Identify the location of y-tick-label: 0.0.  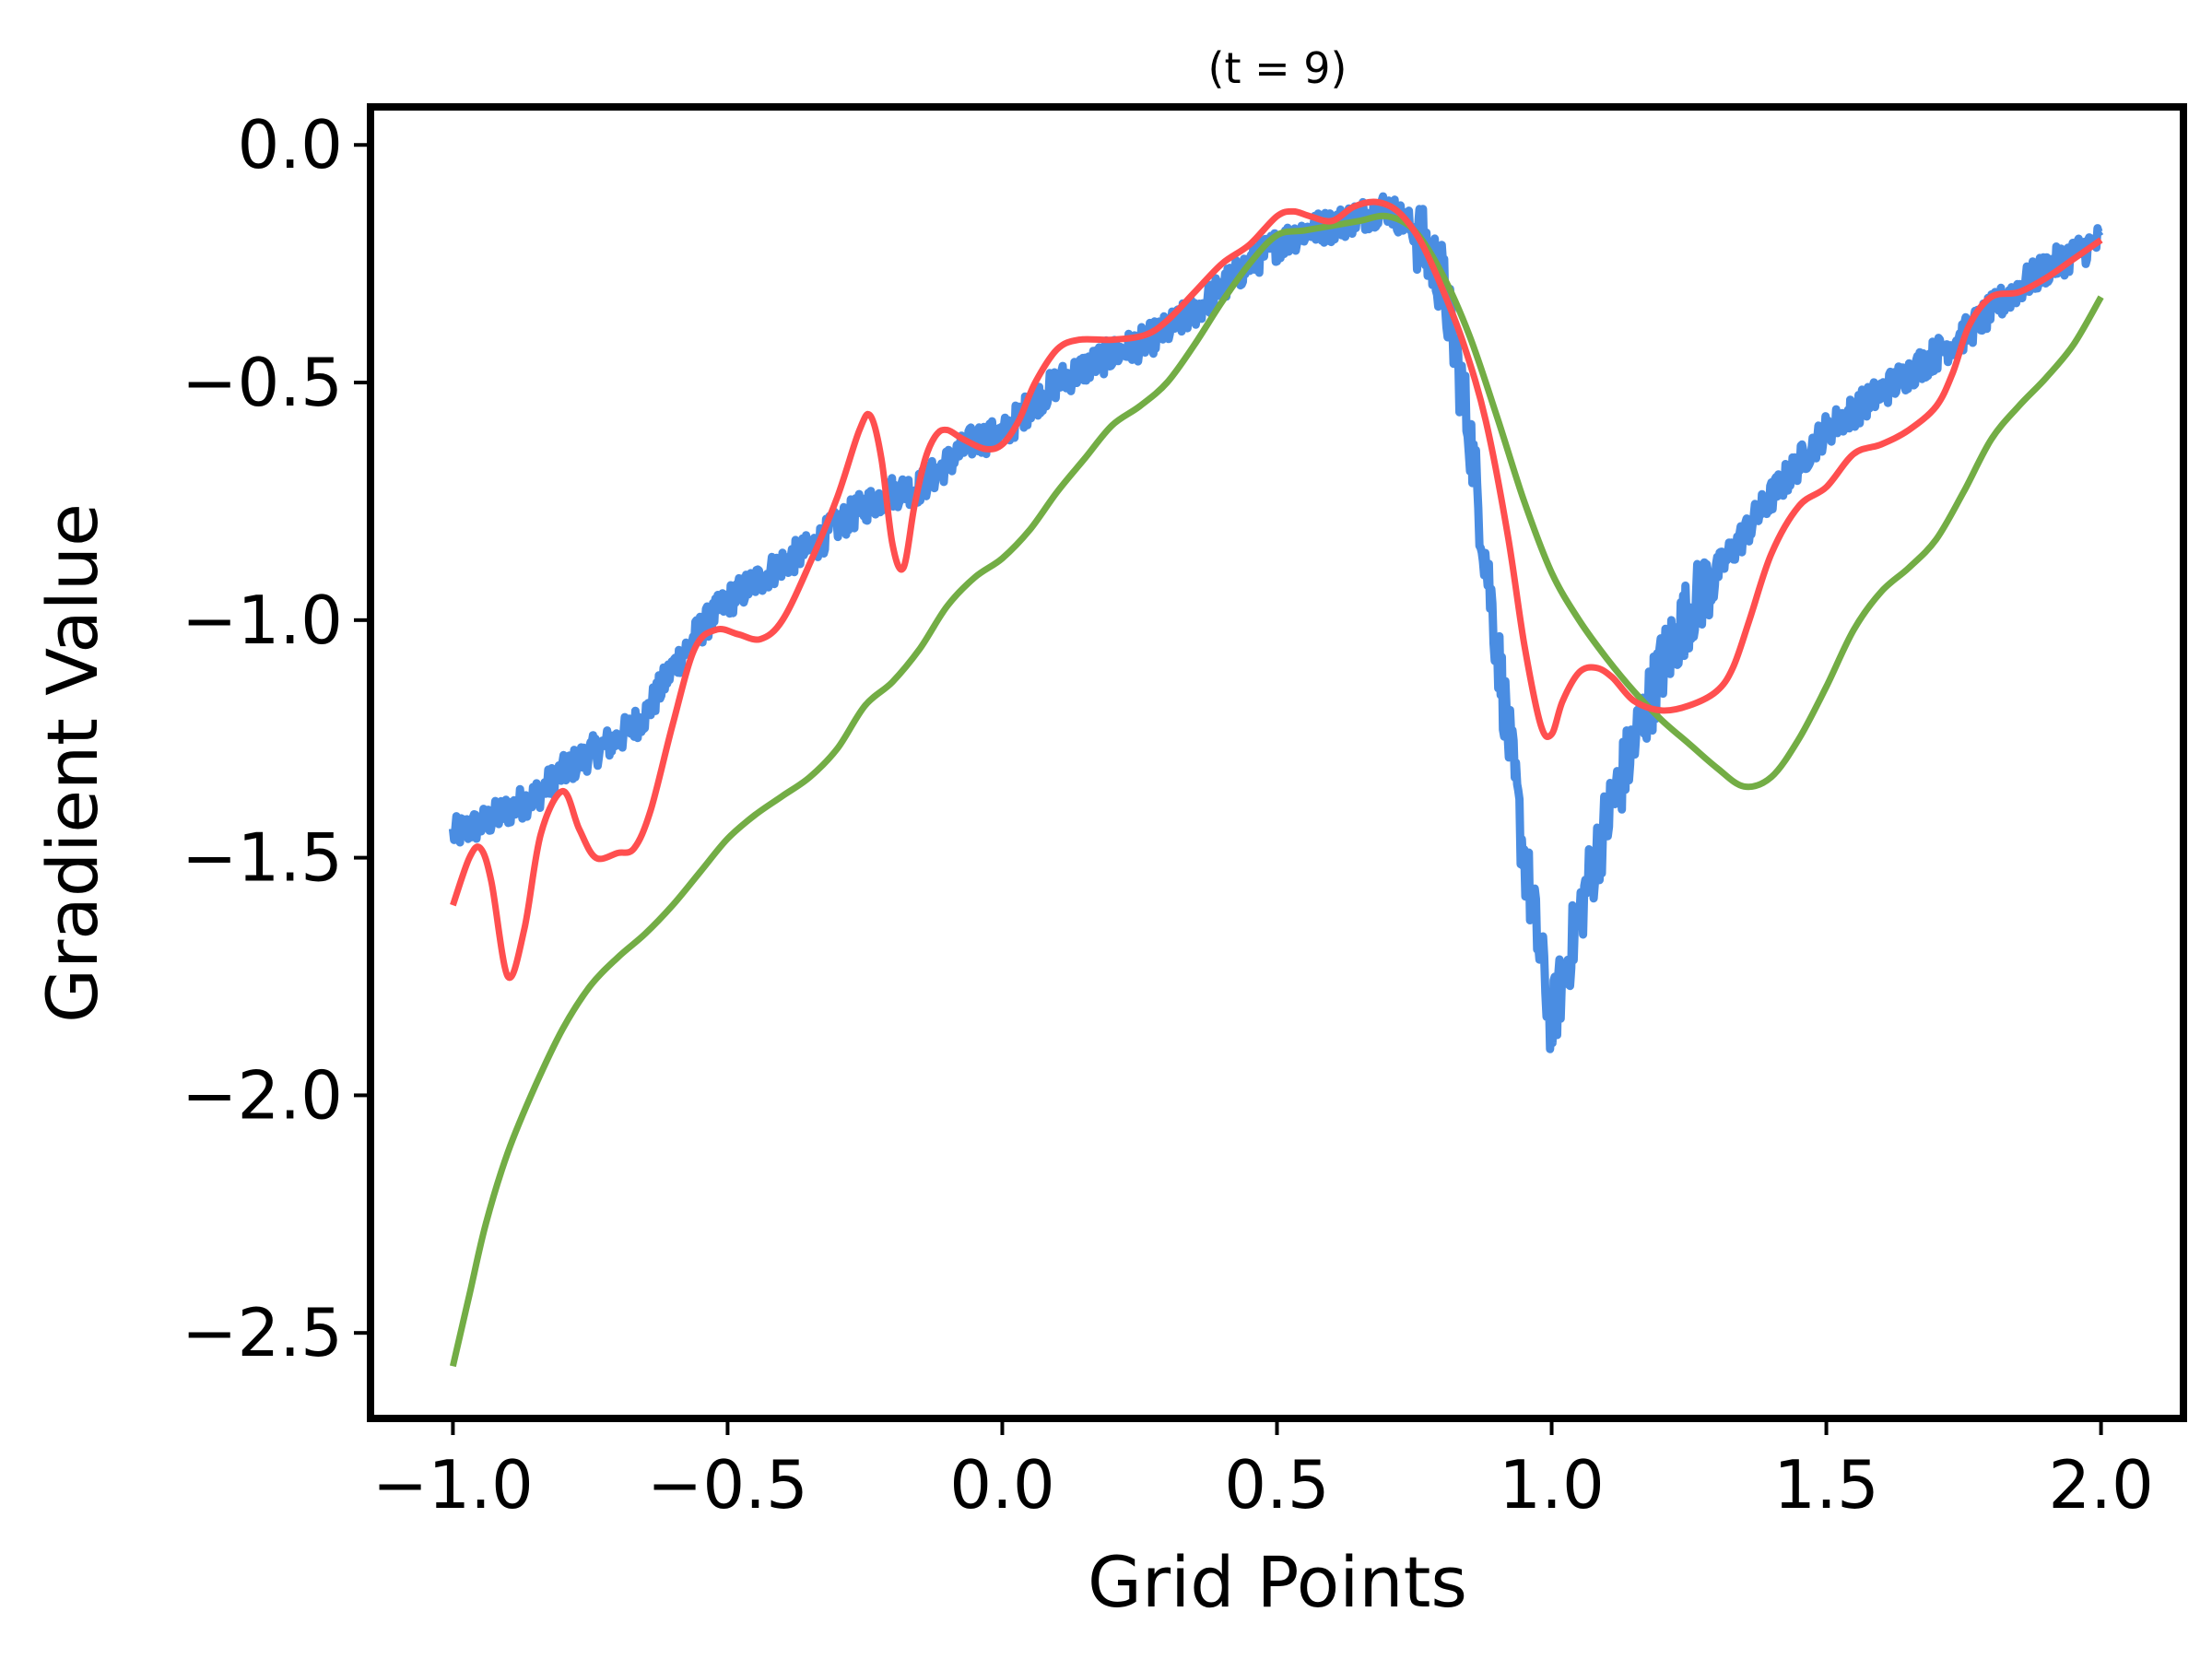
(290, 144).